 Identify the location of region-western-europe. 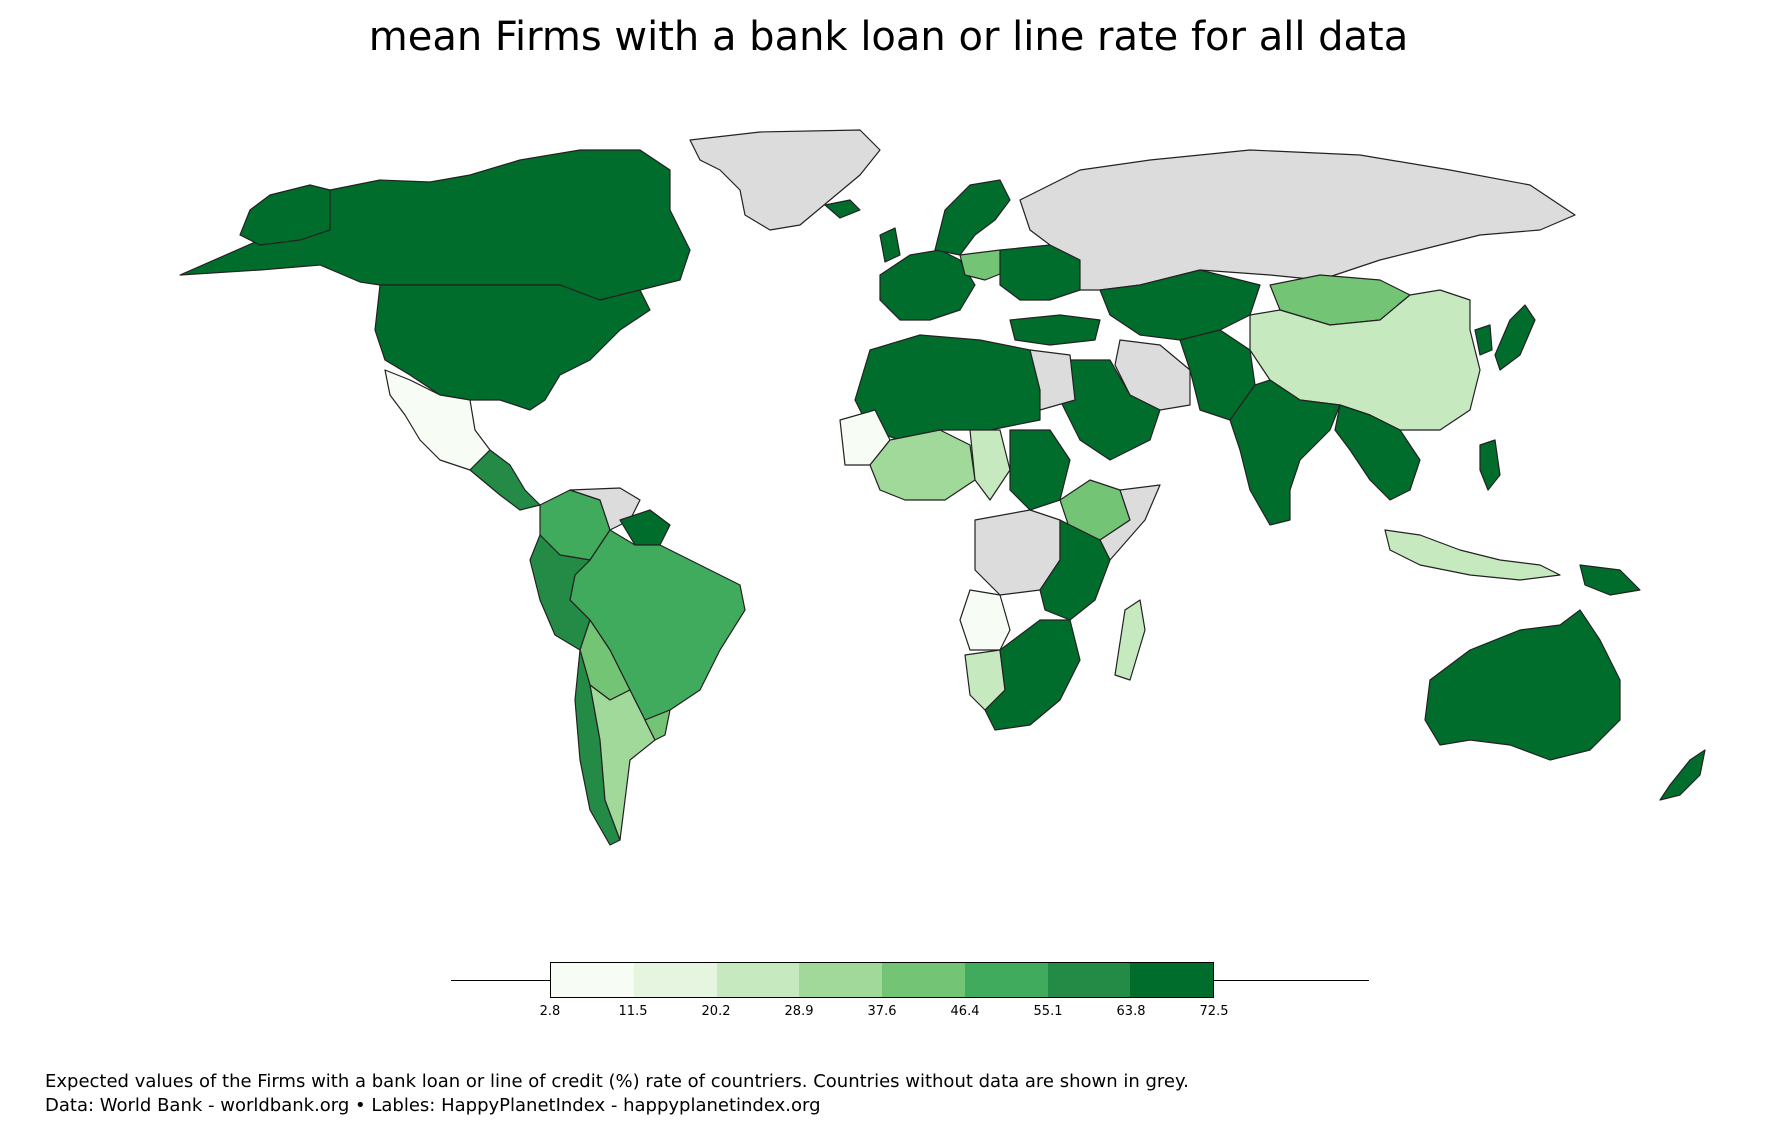
(927, 285).